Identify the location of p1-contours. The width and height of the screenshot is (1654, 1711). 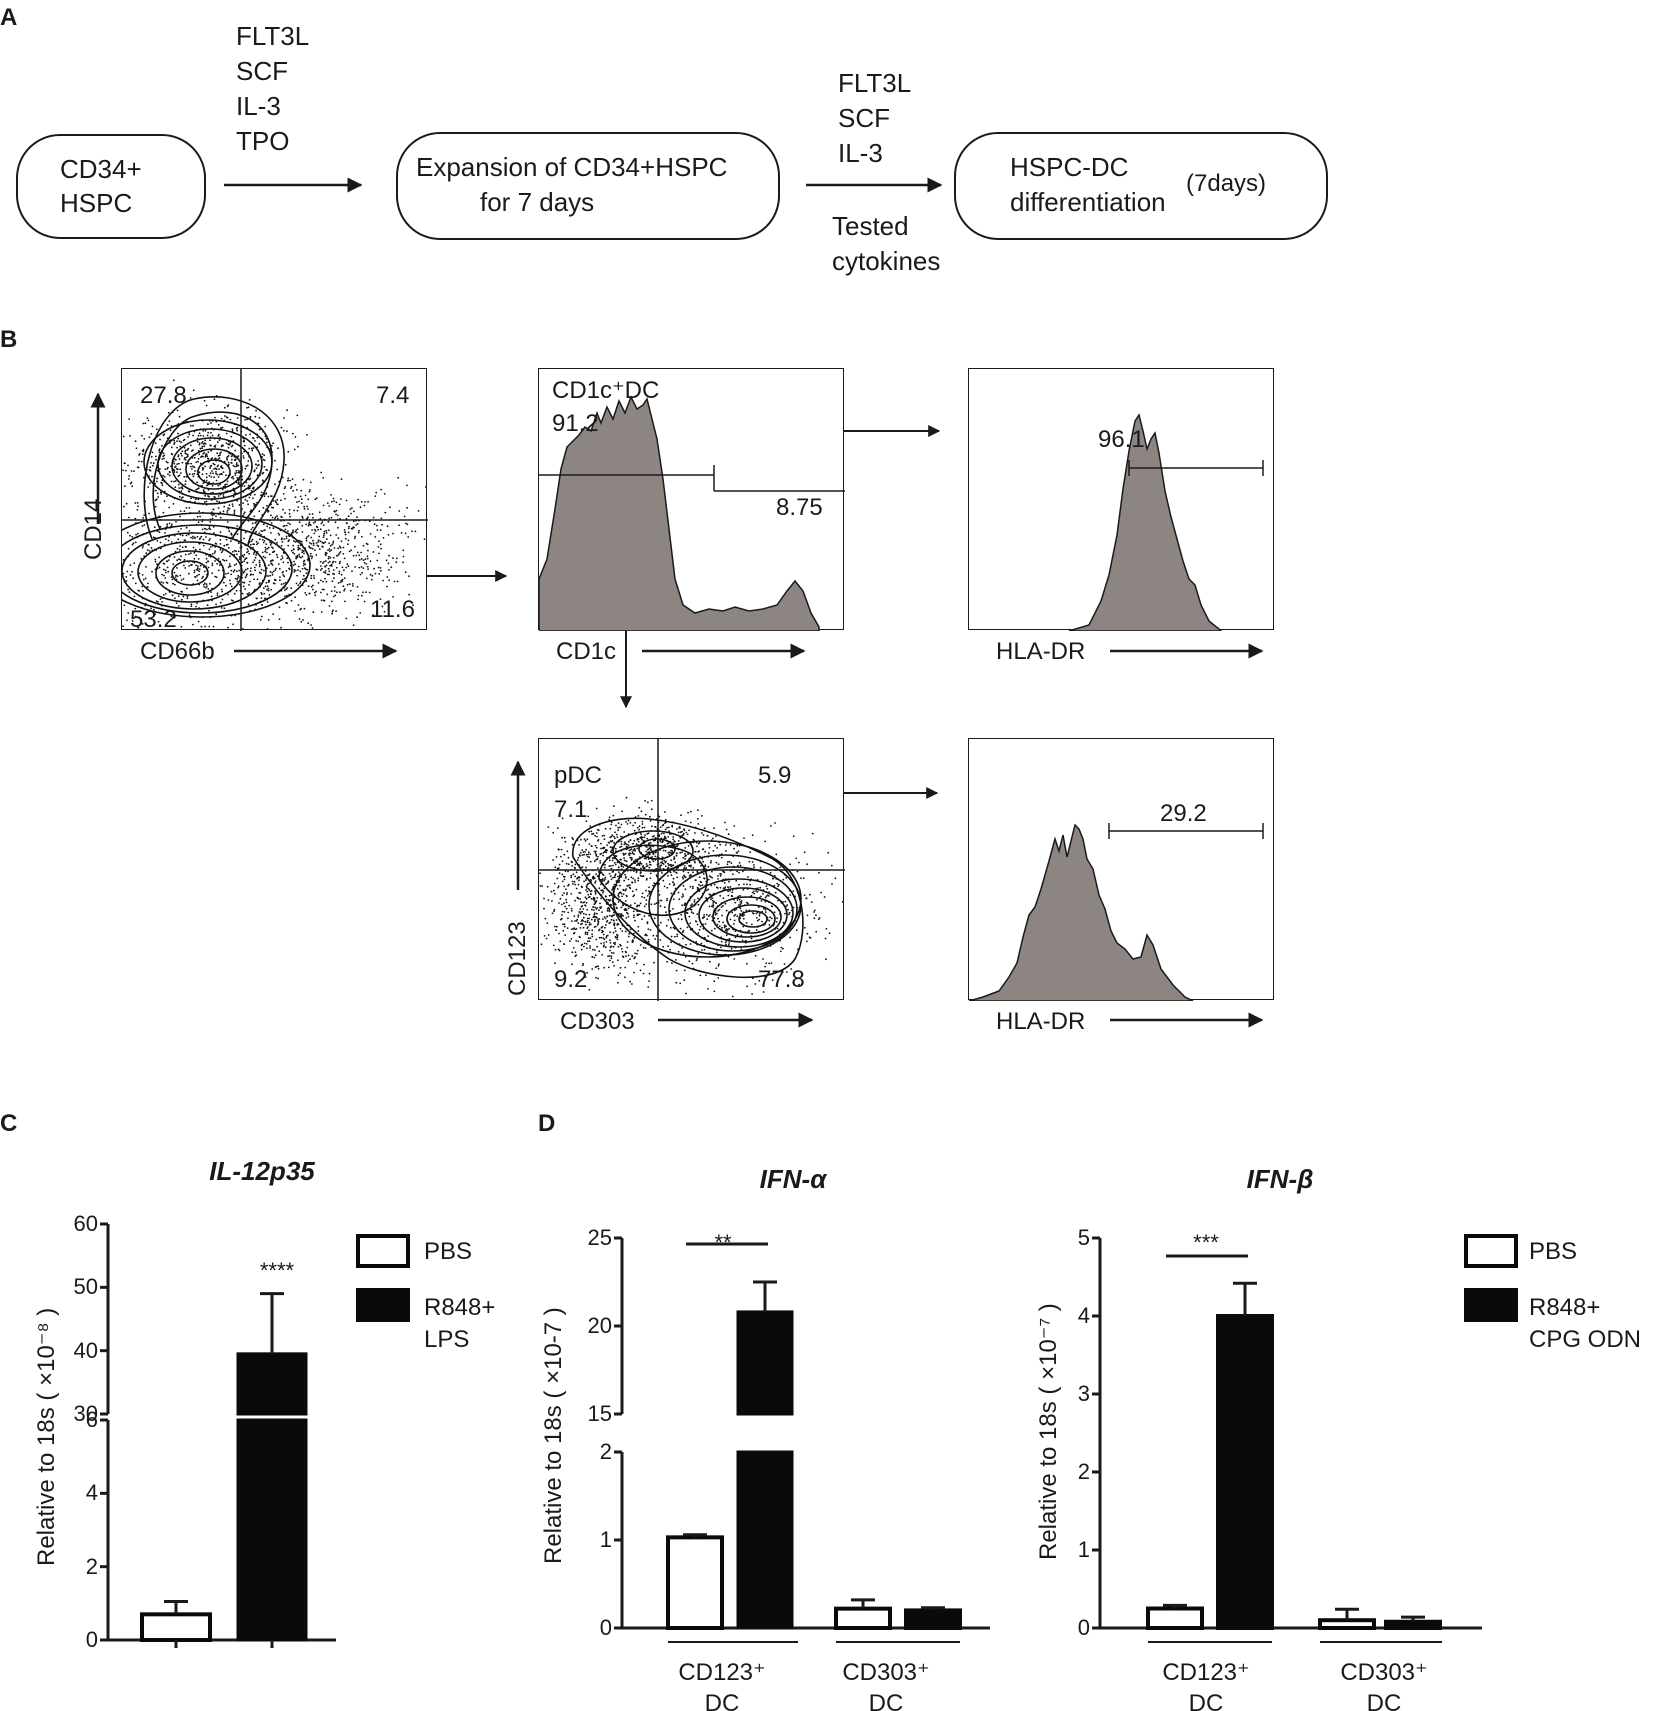
(275, 500).